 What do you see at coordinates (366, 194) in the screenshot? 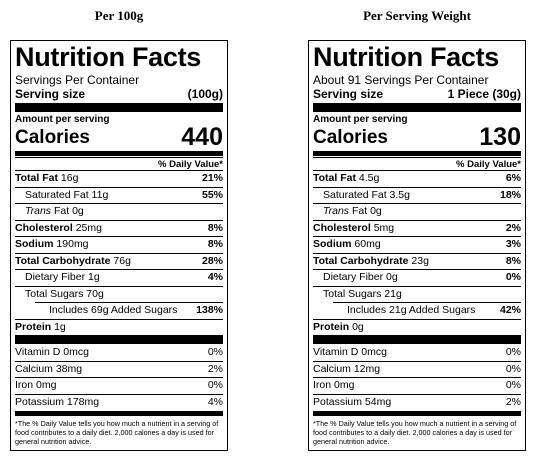
I see `nutrient-label: Saturated Fat 3.5g` at bounding box center [366, 194].